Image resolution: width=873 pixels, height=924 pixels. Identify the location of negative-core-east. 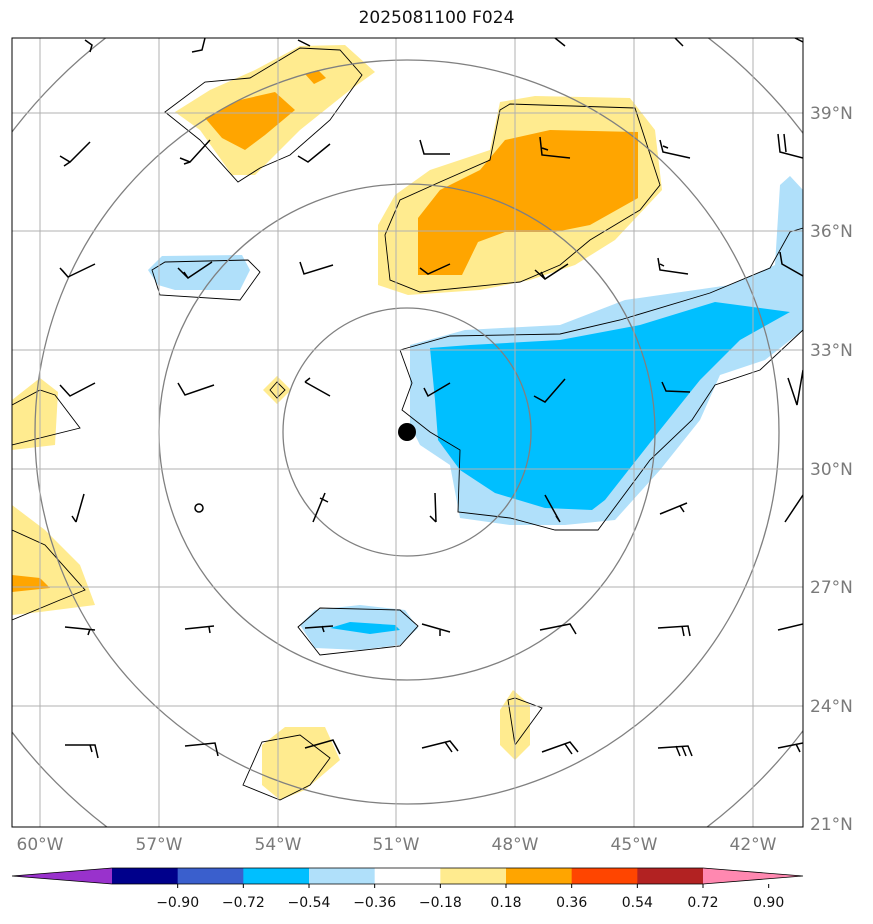
(610, 406).